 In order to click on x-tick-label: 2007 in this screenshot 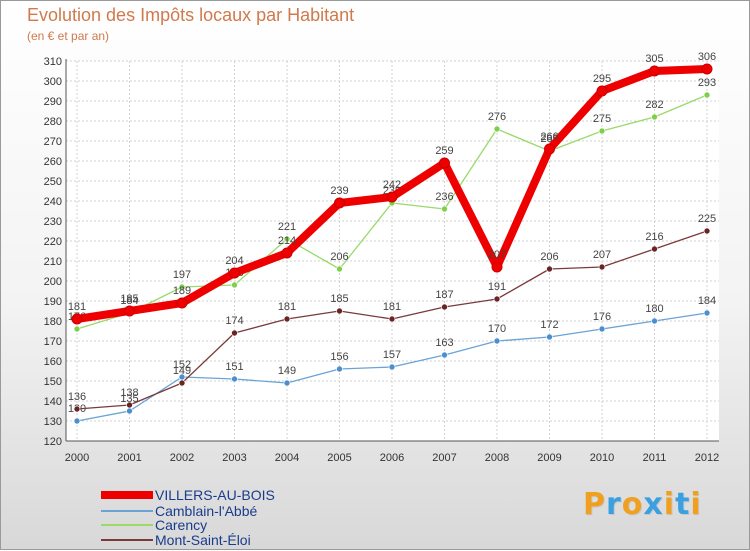, I will do `click(444, 458)`.